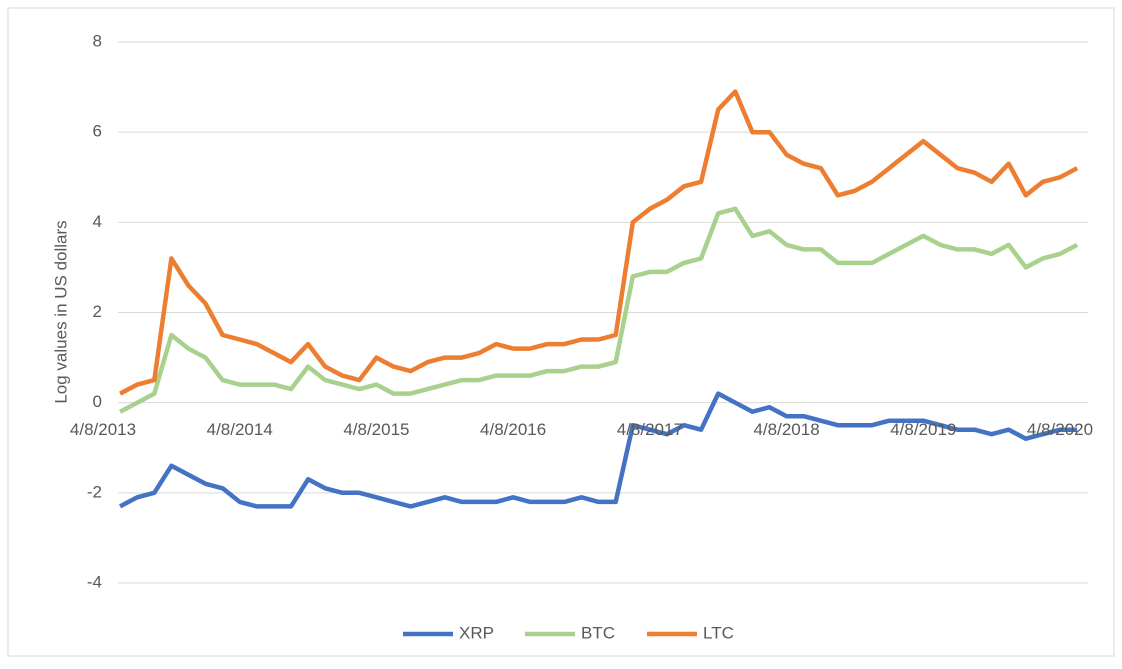  What do you see at coordinates (476, 632) in the screenshot?
I see `legend-label: XRP` at bounding box center [476, 632].